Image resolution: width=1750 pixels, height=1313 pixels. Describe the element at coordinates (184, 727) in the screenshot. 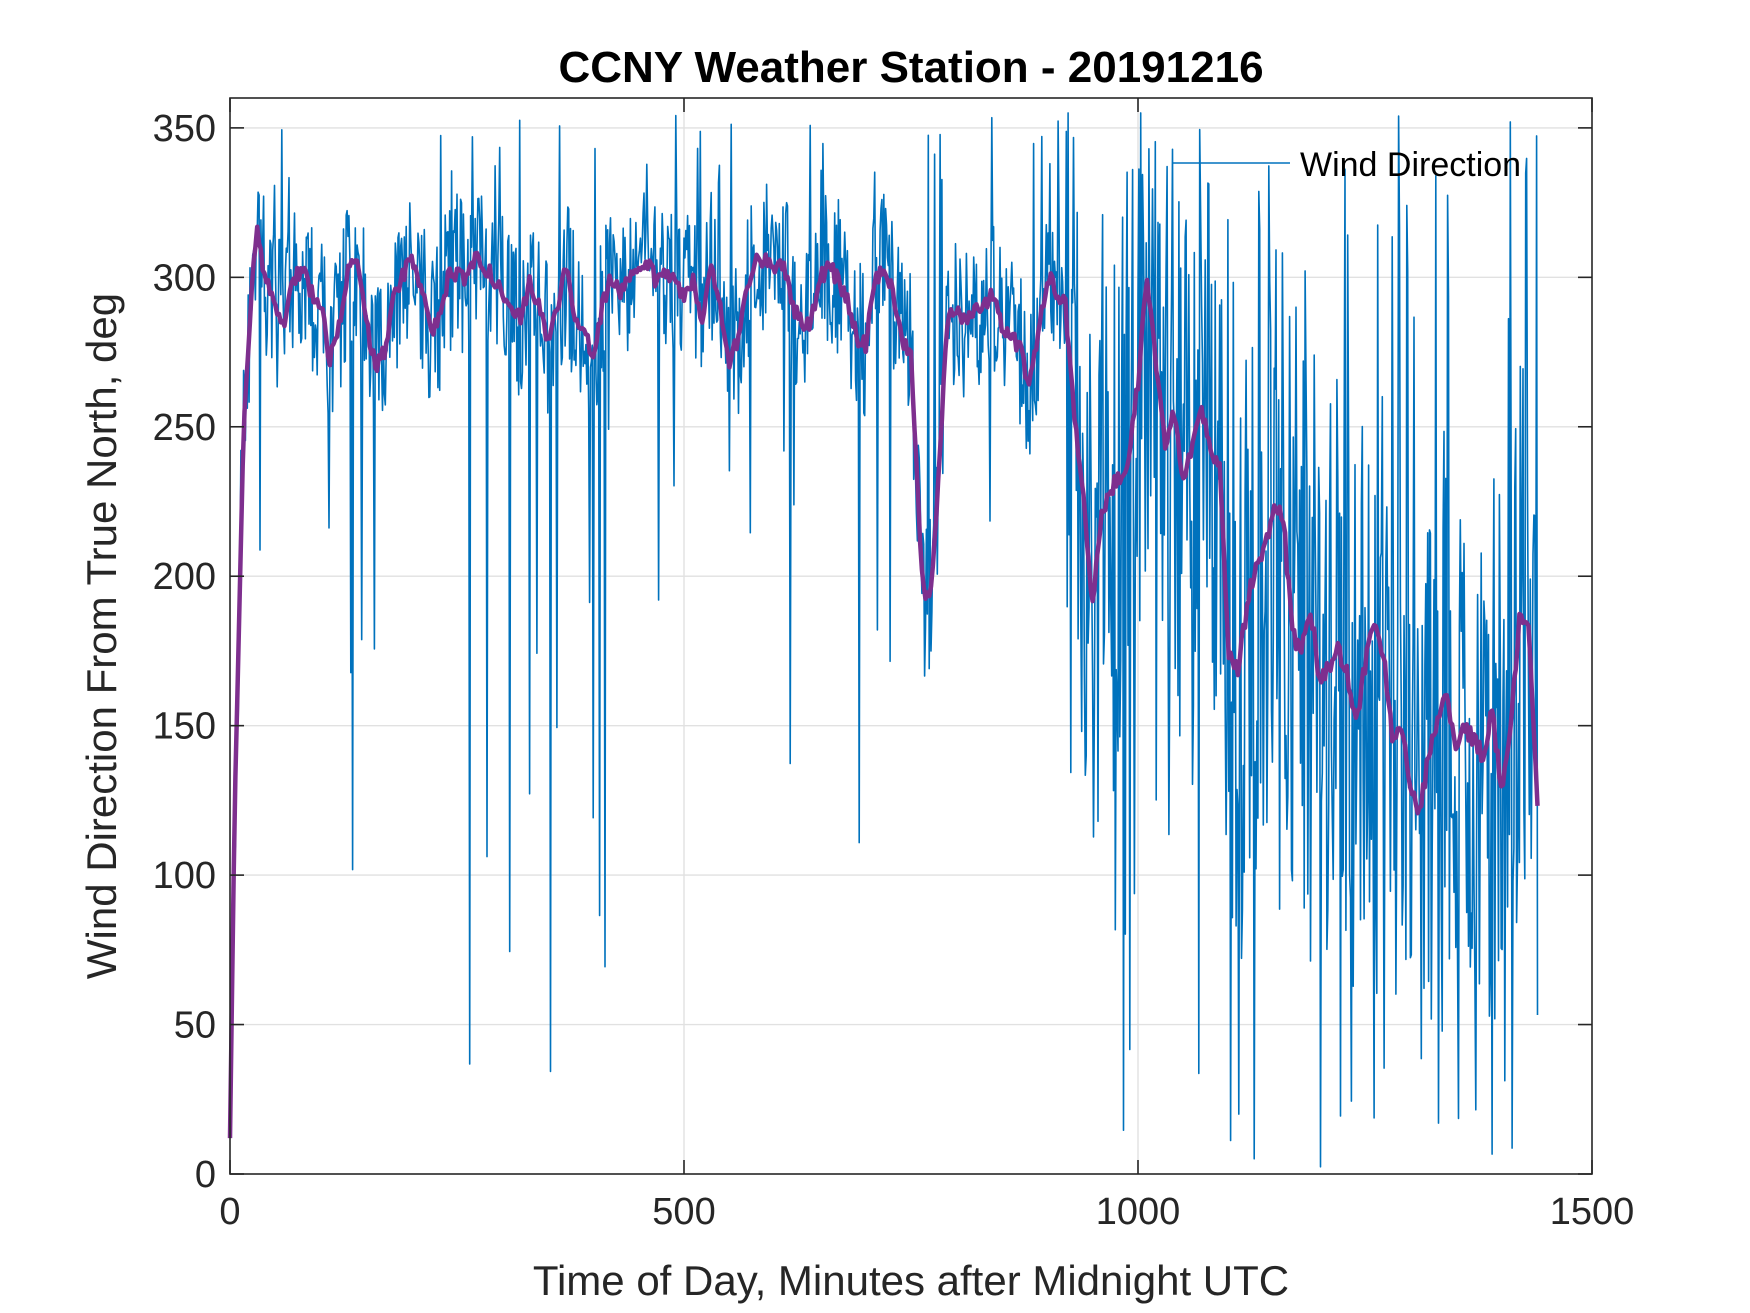

I see `y-tick-label: 150` at that location.